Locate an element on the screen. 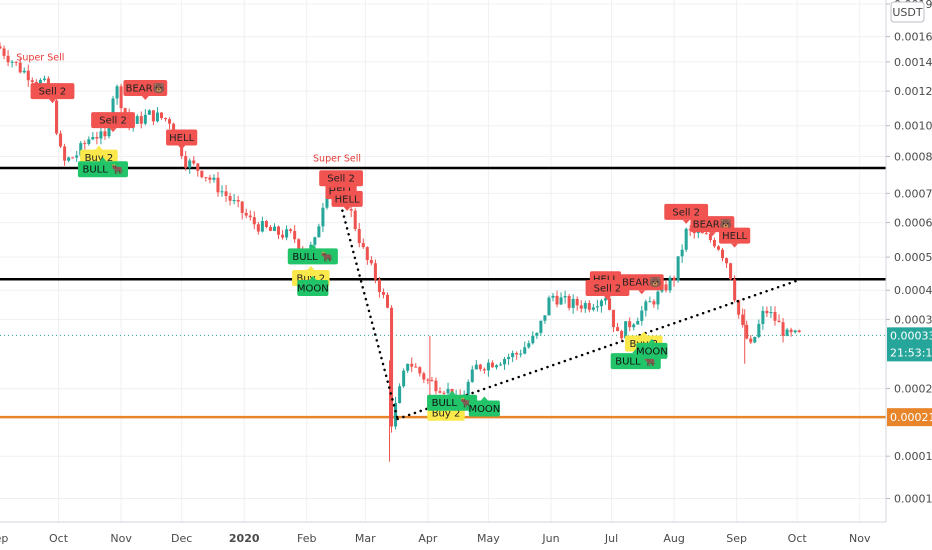 This screenshot has width=932, height=550. x-tick-label: Nov is located at coordinates (121, 538).